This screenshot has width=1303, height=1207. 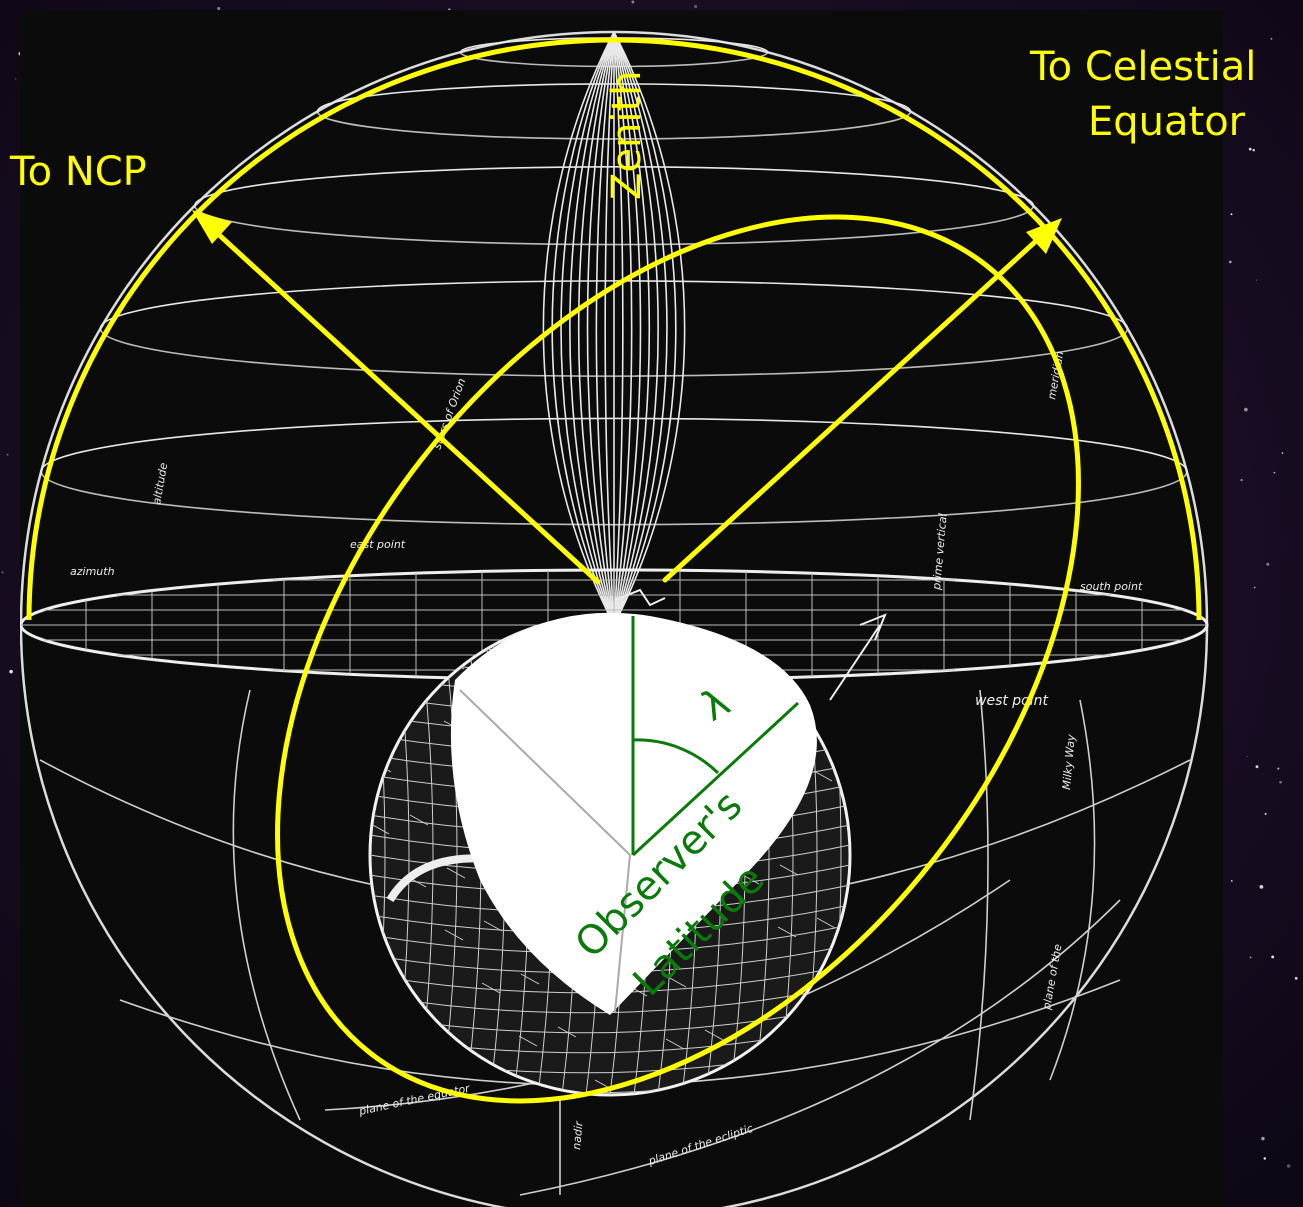 What do you see at coordinates (856, 405) in the screenshot?
I see `equator-arrow-line` at bounding box center [856, 405].